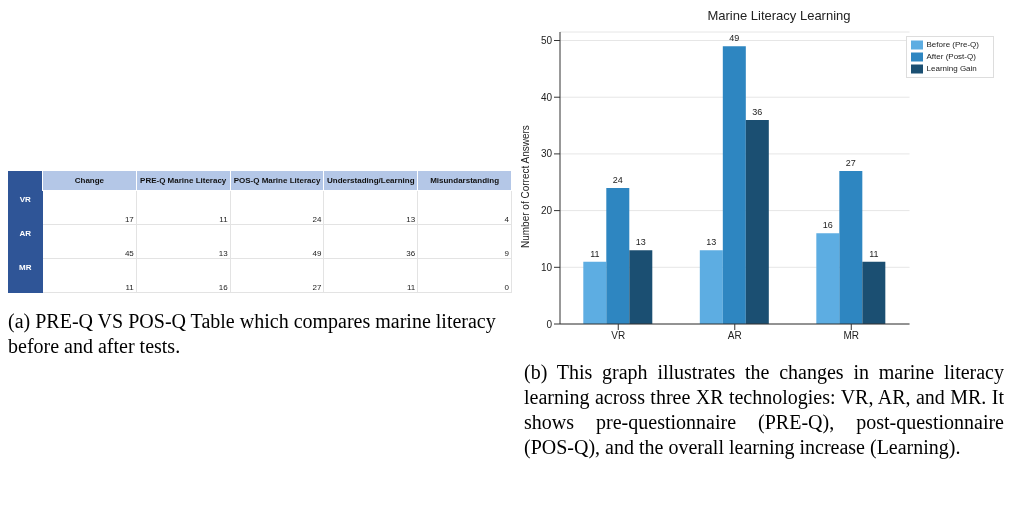 Image resolution: width=1011 pixels, height=528 pixels. Describe the element at coordinates (89, 180) in the screenshot. I see `table-header-cell: Change` at that location.